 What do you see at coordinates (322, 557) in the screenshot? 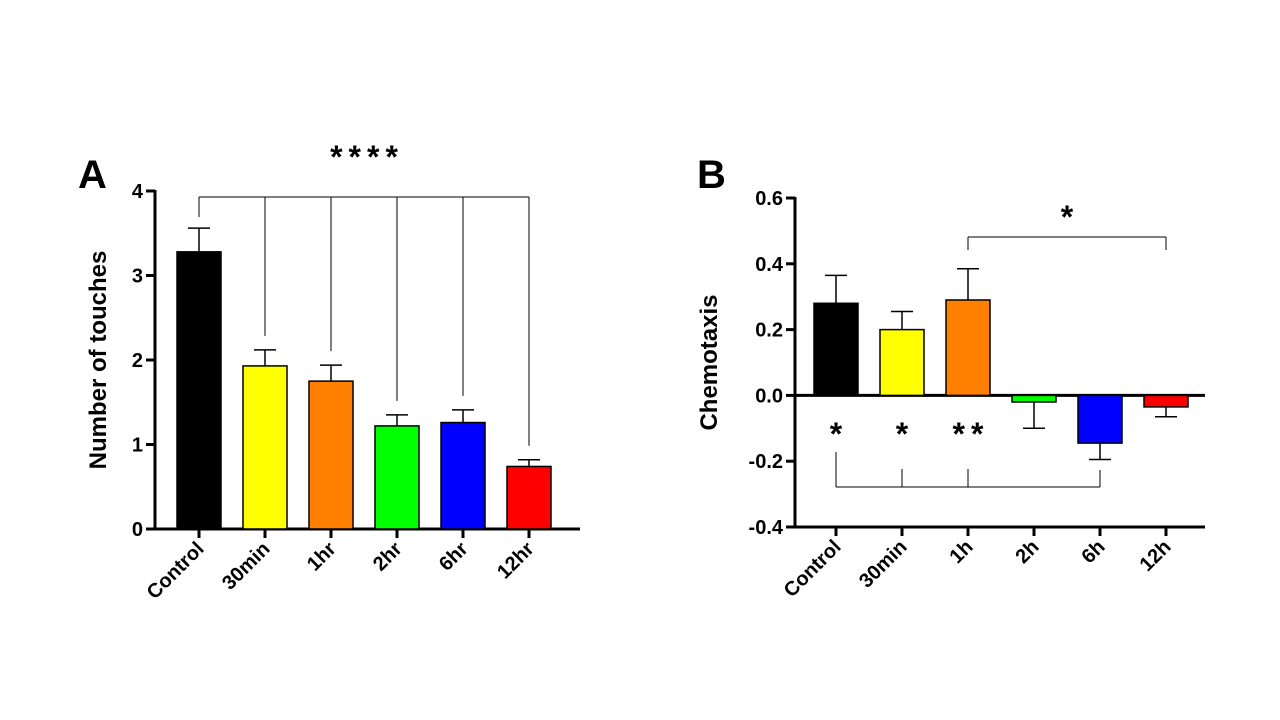
I see `x-tick-label: 1hr` at bounding box center [322, 557].